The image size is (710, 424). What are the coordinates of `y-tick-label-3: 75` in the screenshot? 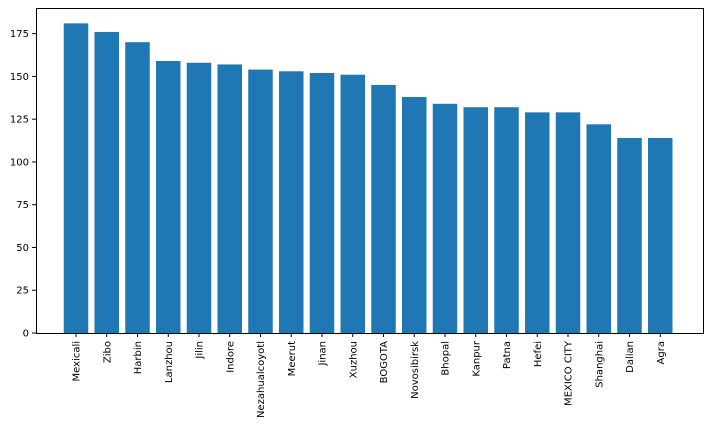 It's located at (22, 205).